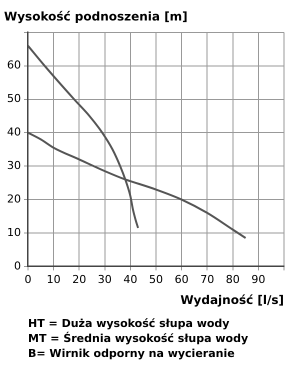 Image resolution: width=300 pixels, height=368 pixels. What do you see at coordinates (13, 99) in the screenshot?
I see `y-tick-label: 50` at bounding box center [13, 99].